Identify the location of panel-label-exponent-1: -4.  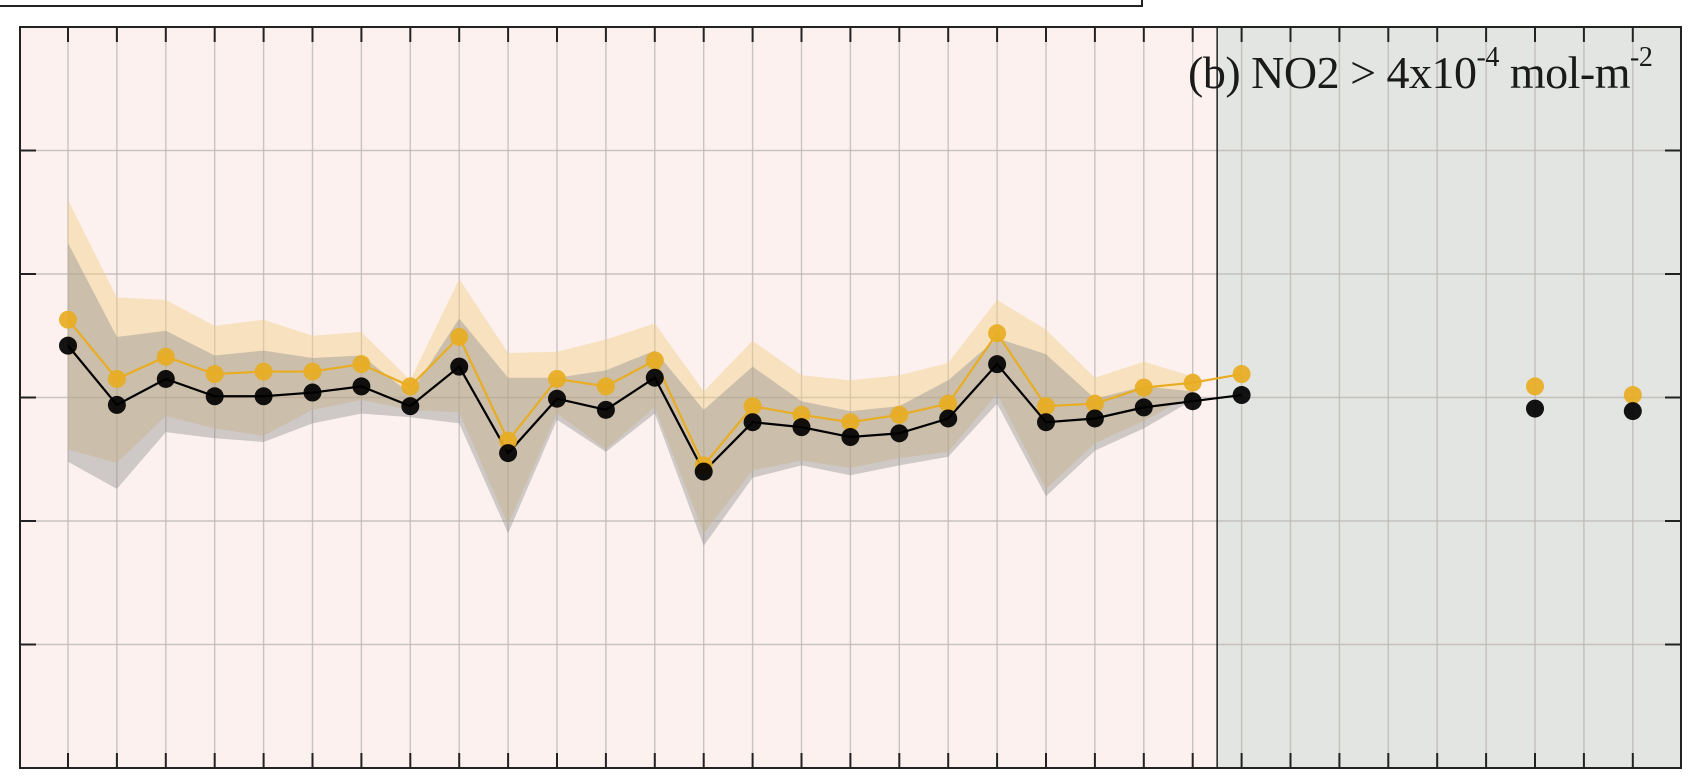
(1488, 57).